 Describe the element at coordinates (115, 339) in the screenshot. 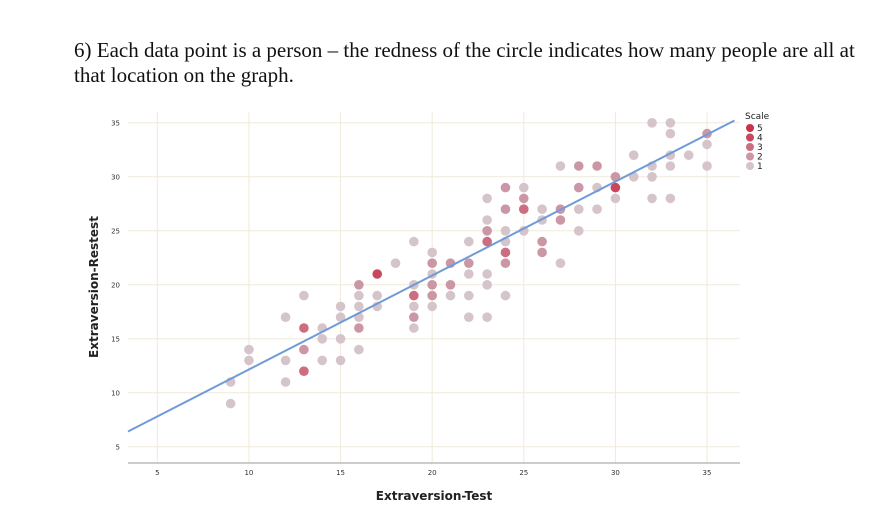

I see `y-tick-label: 15` at that location.